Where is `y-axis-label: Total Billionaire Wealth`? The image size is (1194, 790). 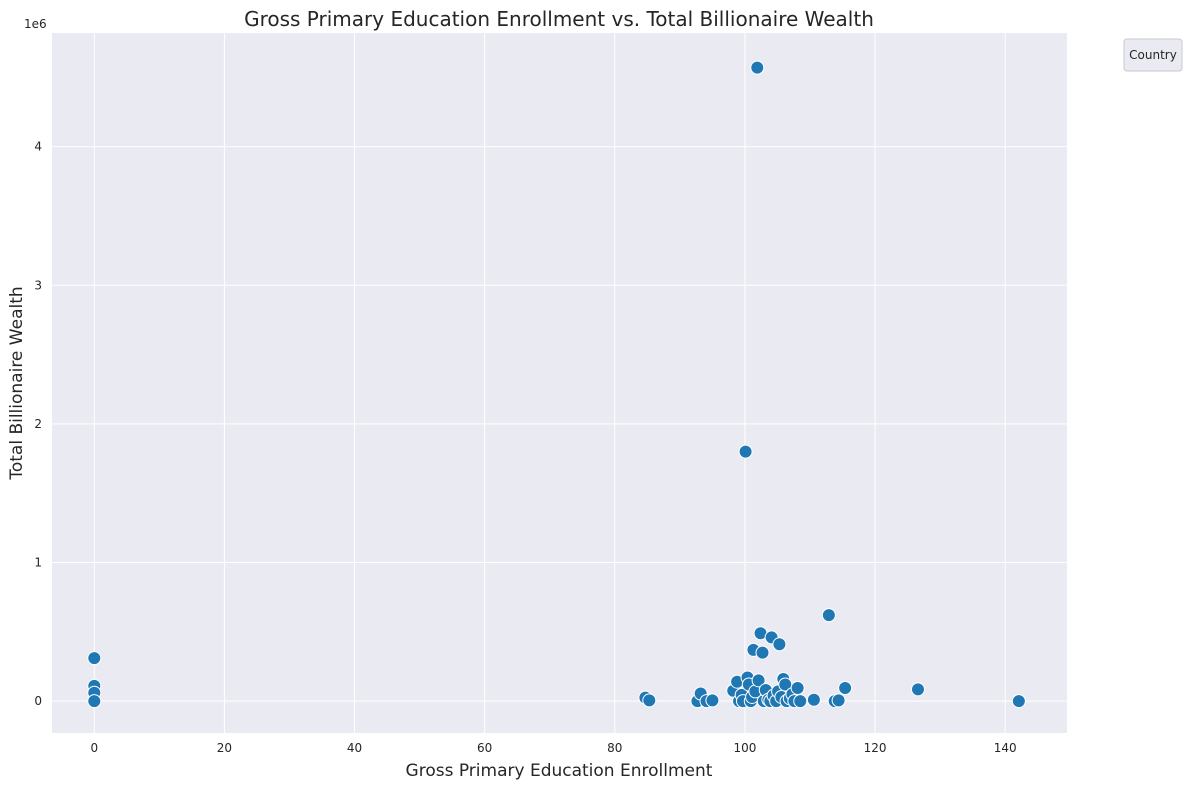
y-axis-label: Total Billionaire Wealth is located at coordinates (17, 383).